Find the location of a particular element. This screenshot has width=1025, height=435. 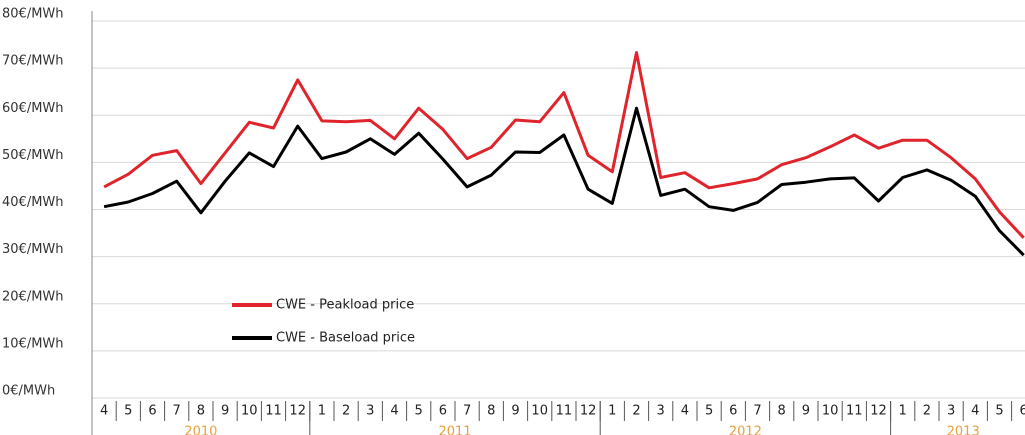

y-tick-label: 40€/MWh is located at coordinates (33, 202).